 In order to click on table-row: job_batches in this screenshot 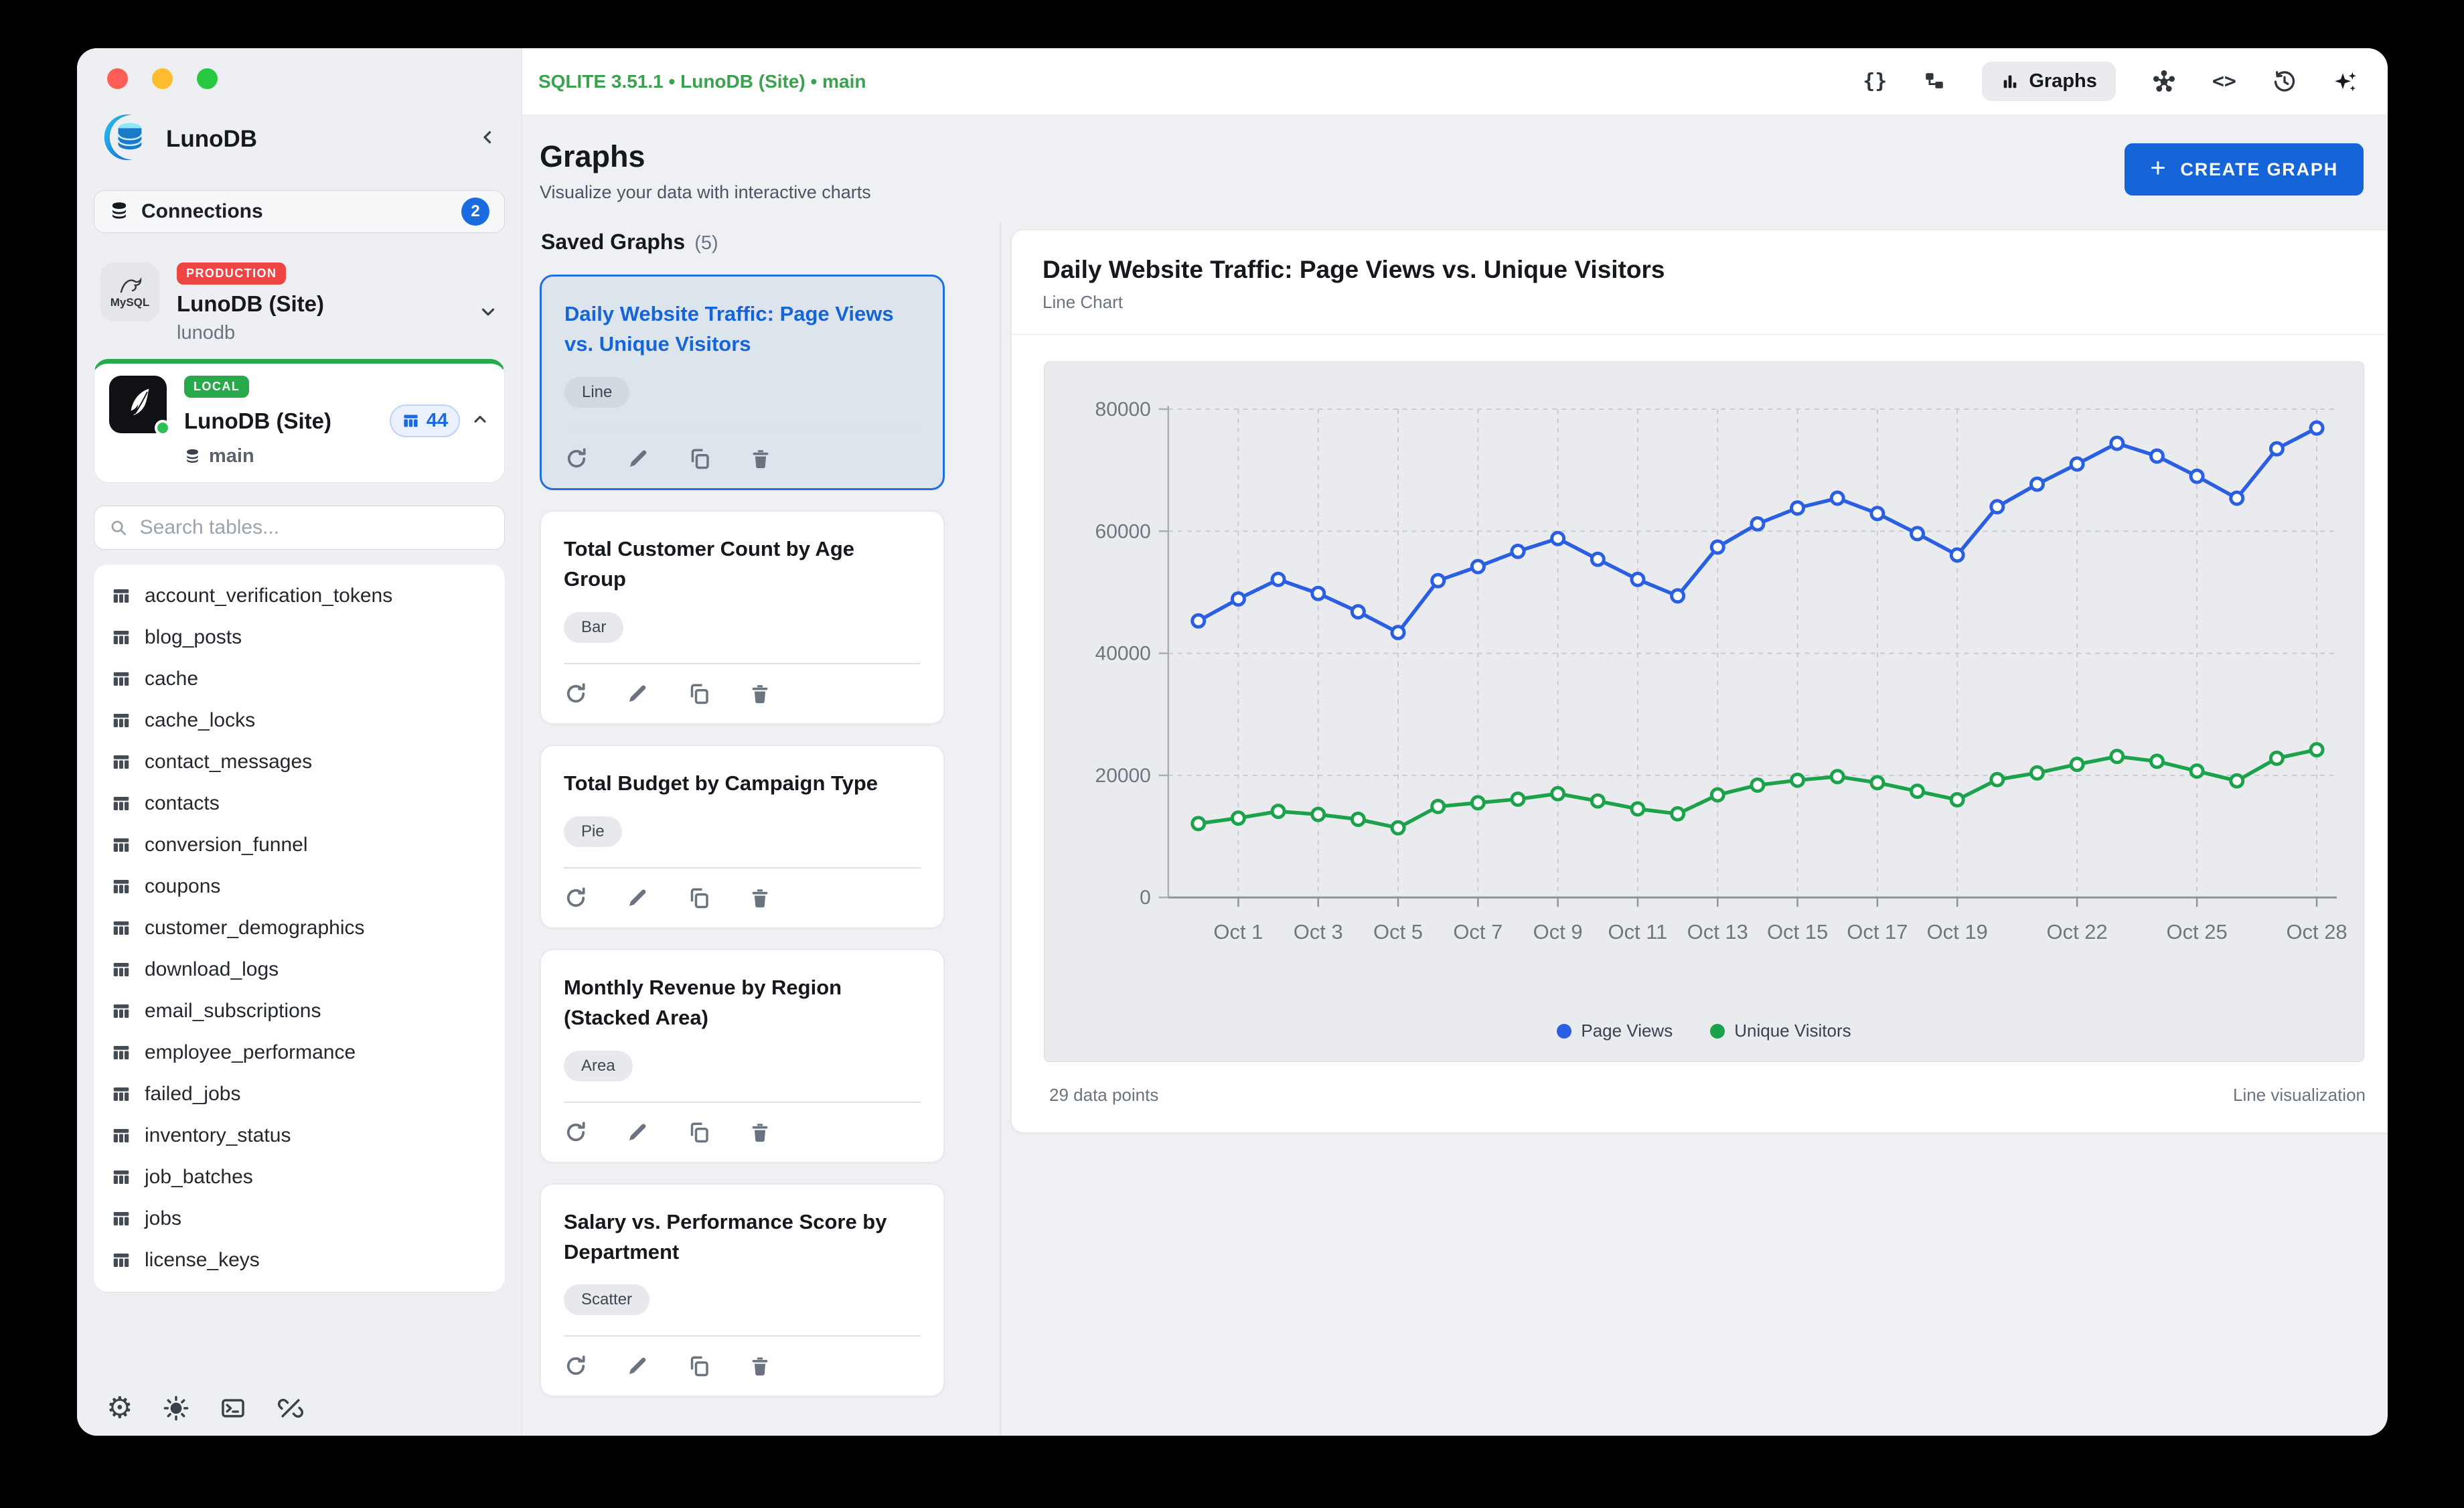, I will do `click(299, 1177)`.